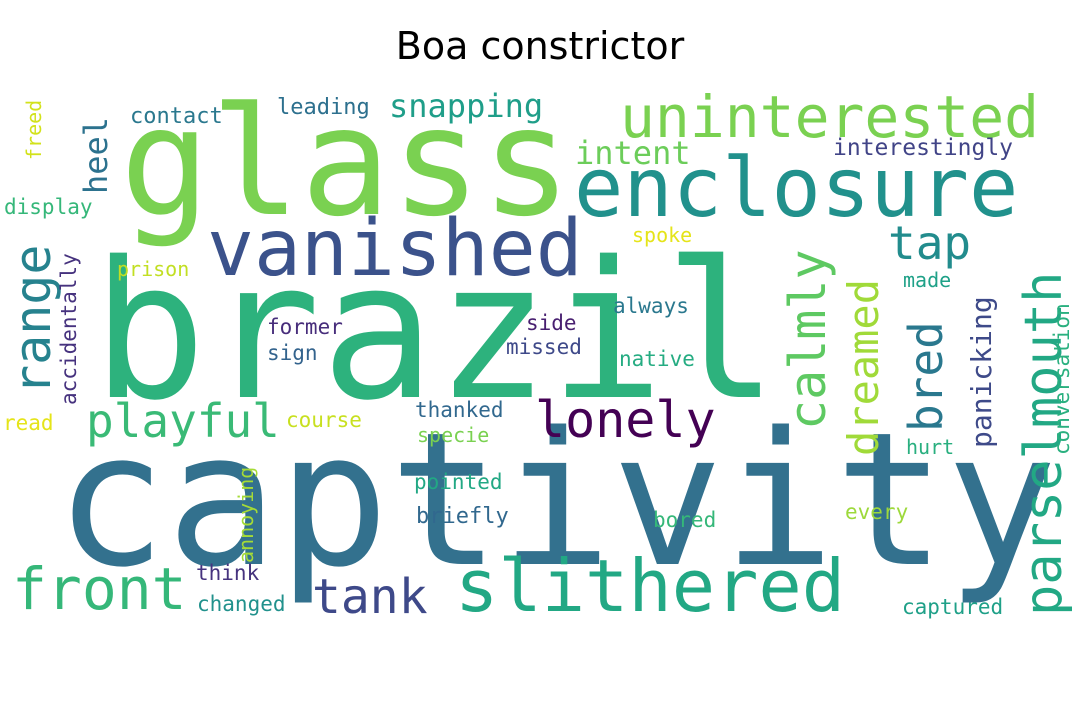 Image resolution: width=1080 pixels, height=720 pixels. Describe the element at coordinates (657, 359) in the screenshot. I see `word-native: native` at that location.